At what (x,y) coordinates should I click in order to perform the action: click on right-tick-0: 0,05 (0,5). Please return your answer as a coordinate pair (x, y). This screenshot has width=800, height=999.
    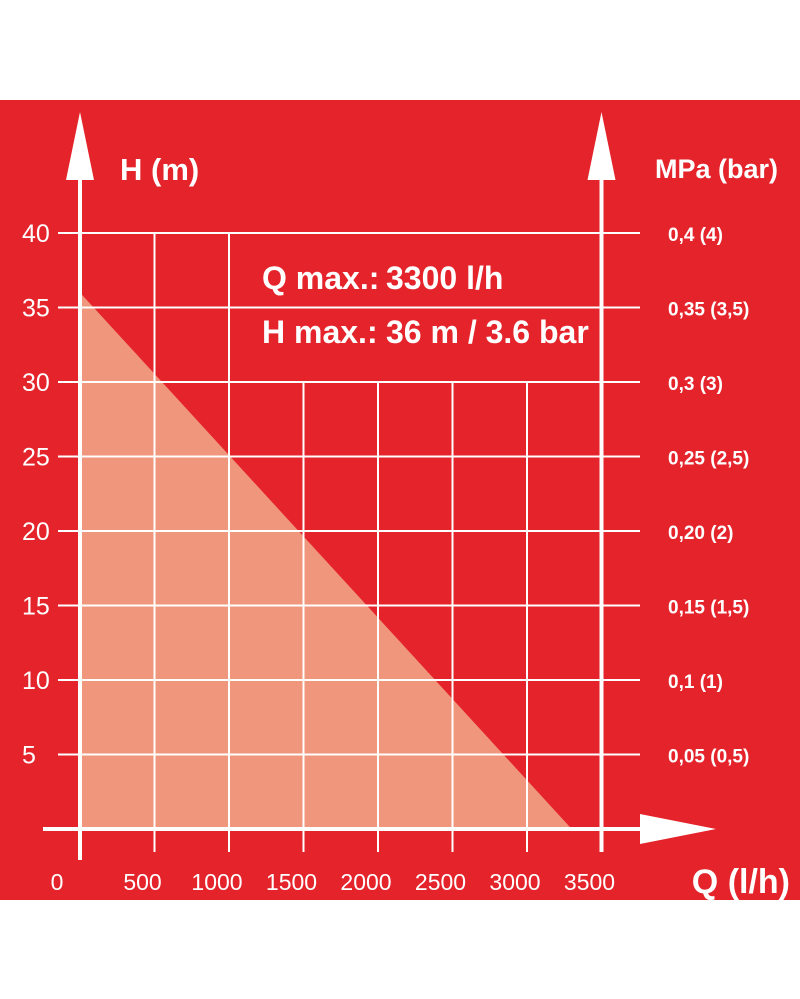
    Looking at the image, I should click on (708, 757).